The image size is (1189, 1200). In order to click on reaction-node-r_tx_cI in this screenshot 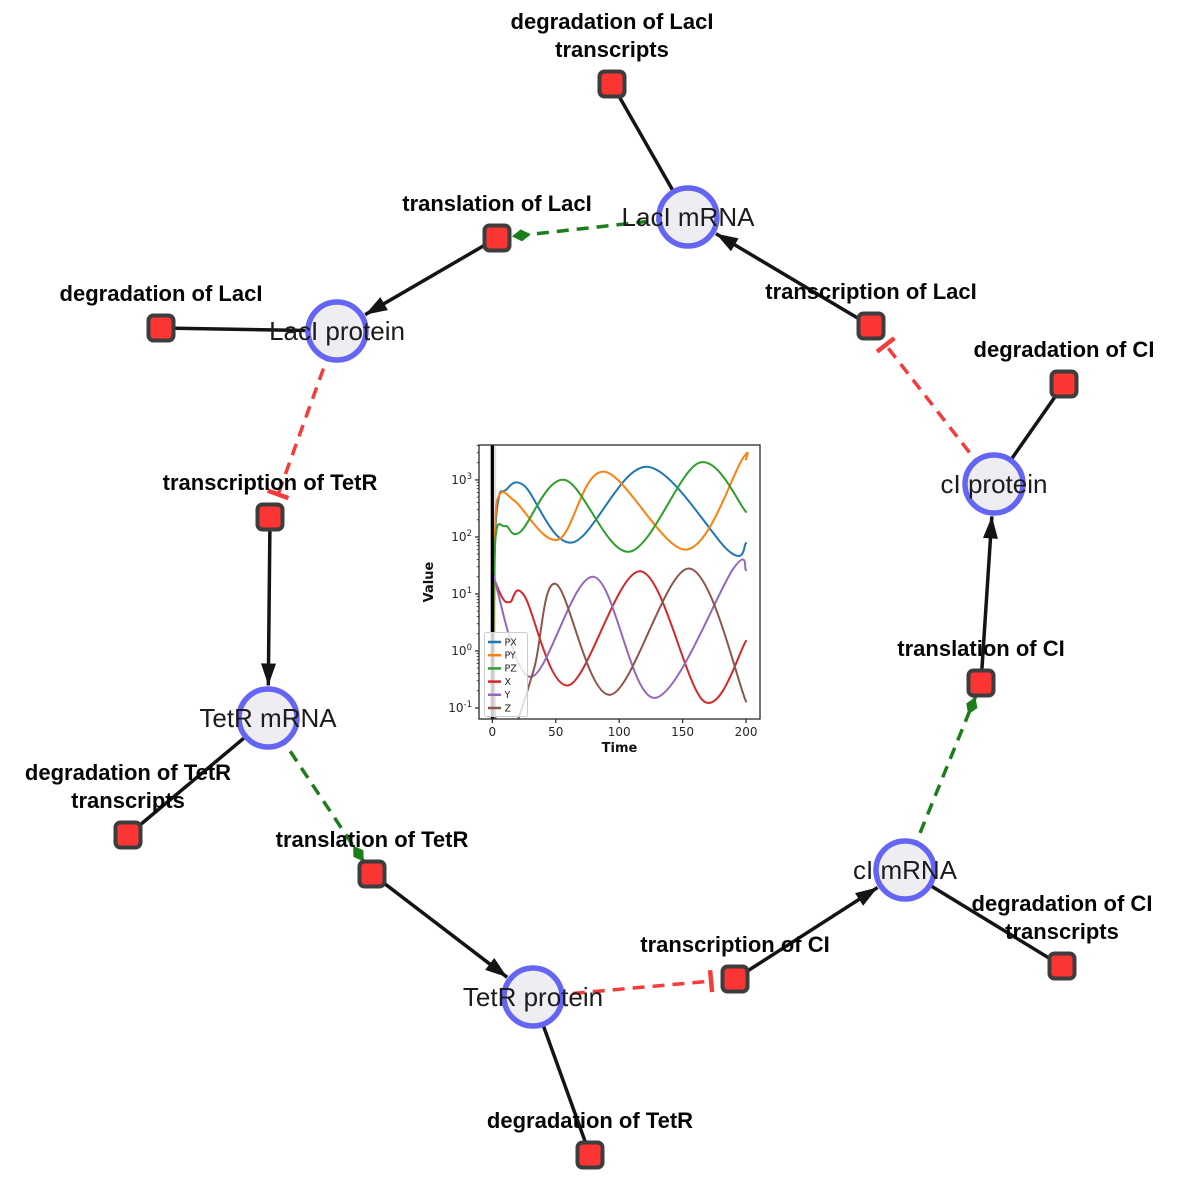, I will do `click(735, 979)`.